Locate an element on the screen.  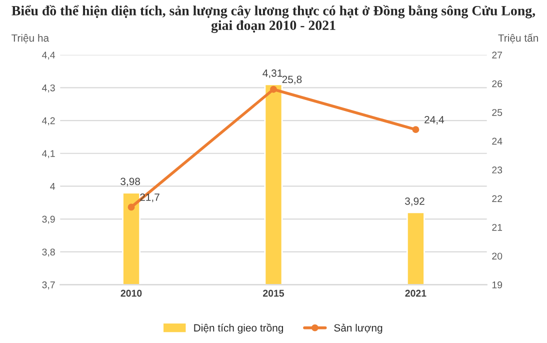
y-tick-label: 4,4 is located at coordinates (49, 56).